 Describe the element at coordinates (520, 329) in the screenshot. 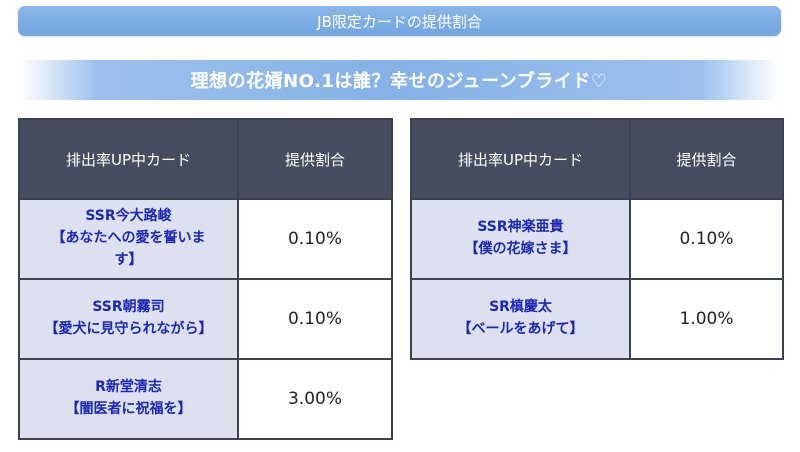

I see `card-title-line: 【ベールをあげて】` at that location.